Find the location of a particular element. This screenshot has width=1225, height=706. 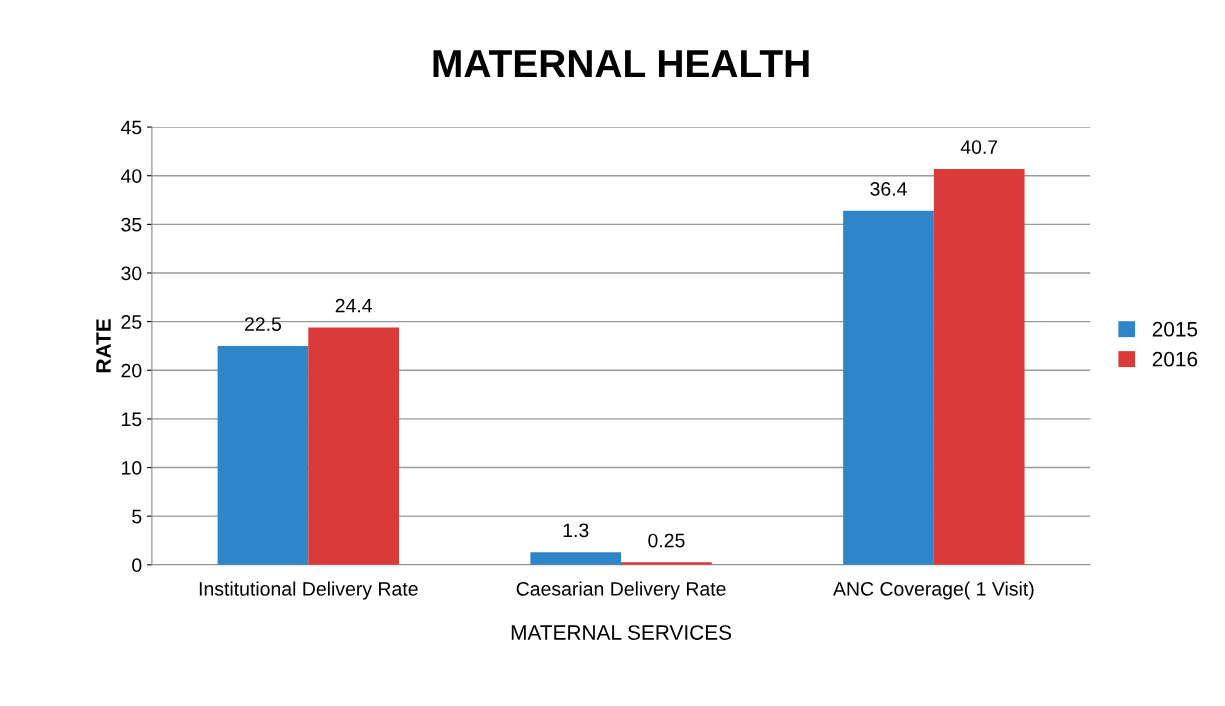

y-tick-label: 20 is located at coordinates (131, 370).